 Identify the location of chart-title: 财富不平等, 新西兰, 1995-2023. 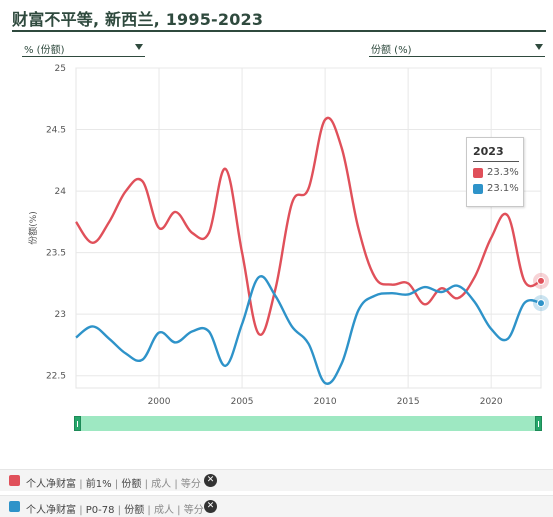
(138, 19).